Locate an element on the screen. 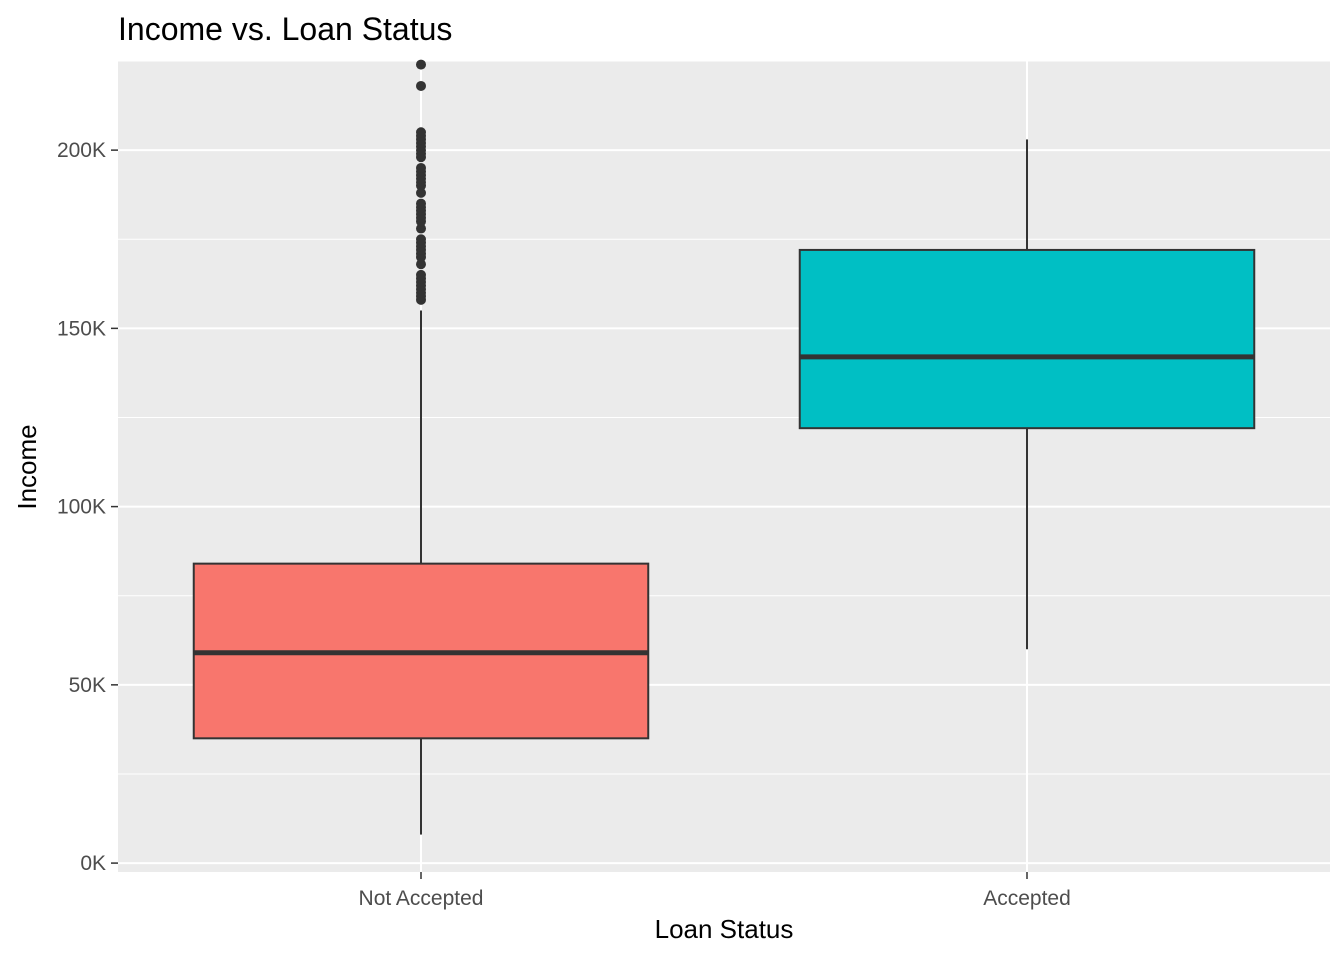 The image size is (1344, 960). x-tick-label: Not Accepted is located at coordinates (421, 898).